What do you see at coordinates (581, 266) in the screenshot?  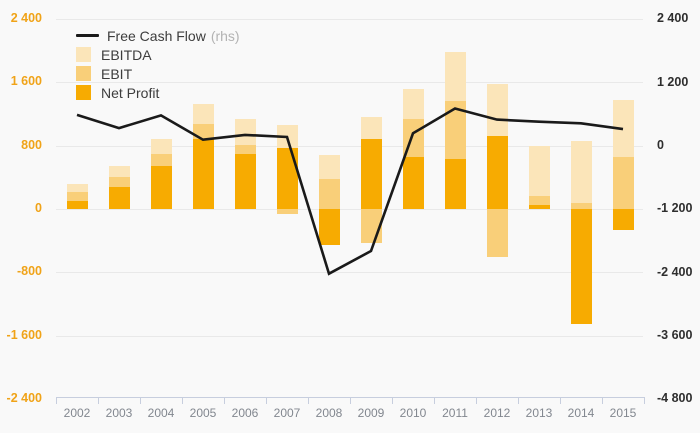 I see `bar-net-profit-2014` at bounding box center [581, 266].